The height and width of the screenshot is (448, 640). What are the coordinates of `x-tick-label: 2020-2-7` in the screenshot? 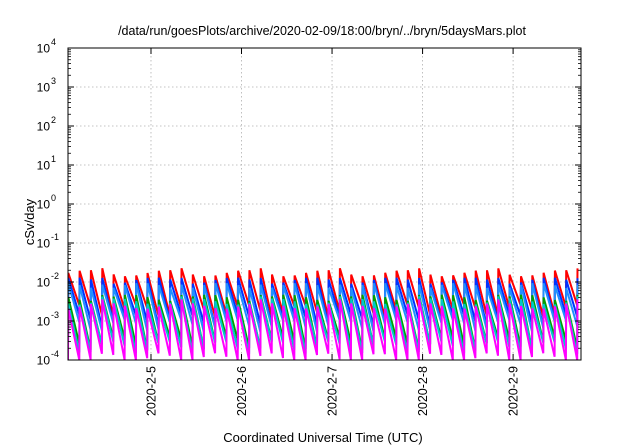 It's located at (333, 391).